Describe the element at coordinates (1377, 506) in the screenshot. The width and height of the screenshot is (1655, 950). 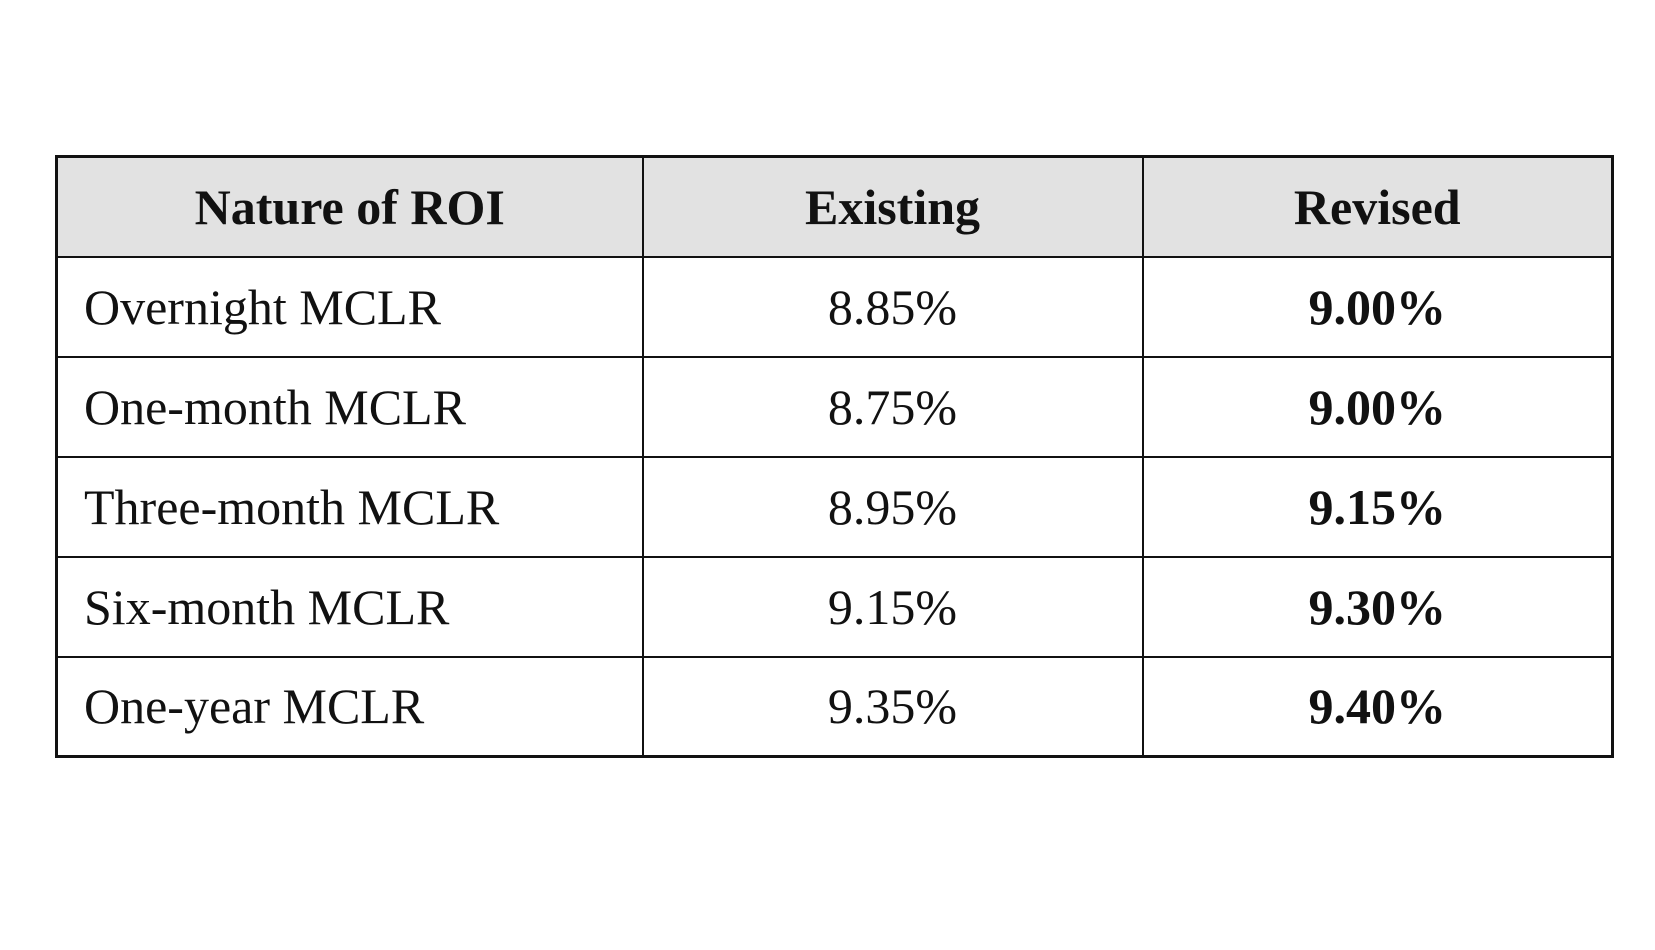
I see `revised-rate-cell: 9.15%` at that location.